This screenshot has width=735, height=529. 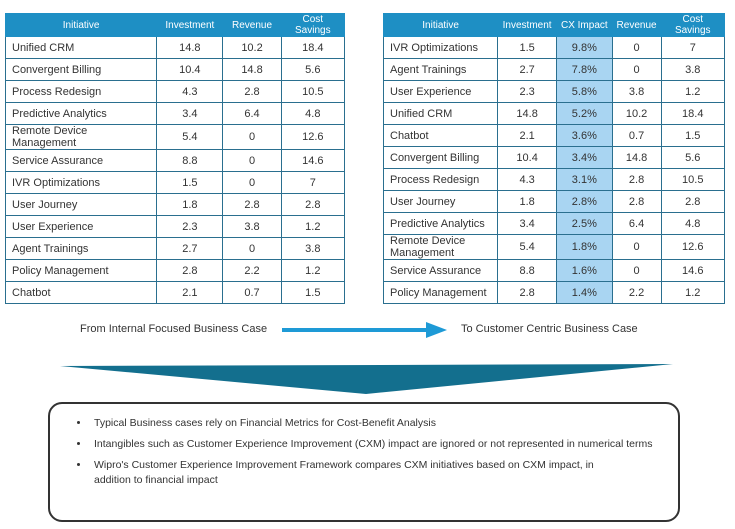 I want to click on value-cell: 2.5%, so click(x=584, y=223).